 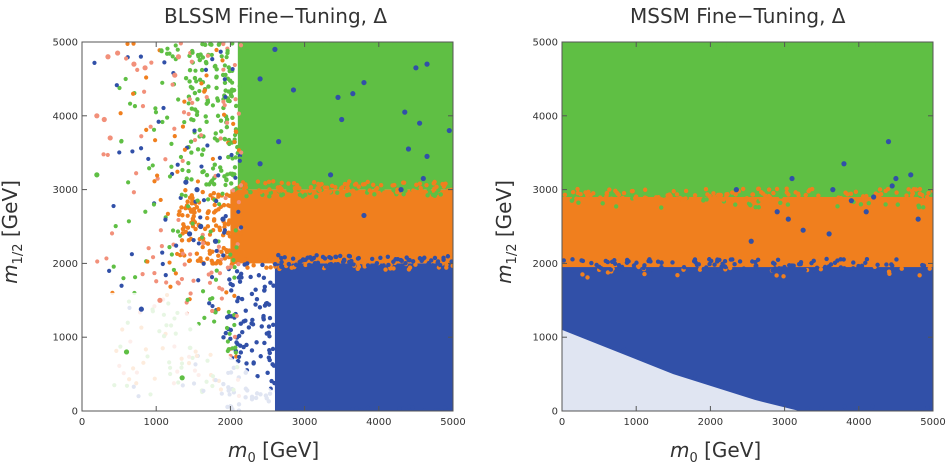 I want to click on y-axis-label-var: m, so click(x=11, y=274).